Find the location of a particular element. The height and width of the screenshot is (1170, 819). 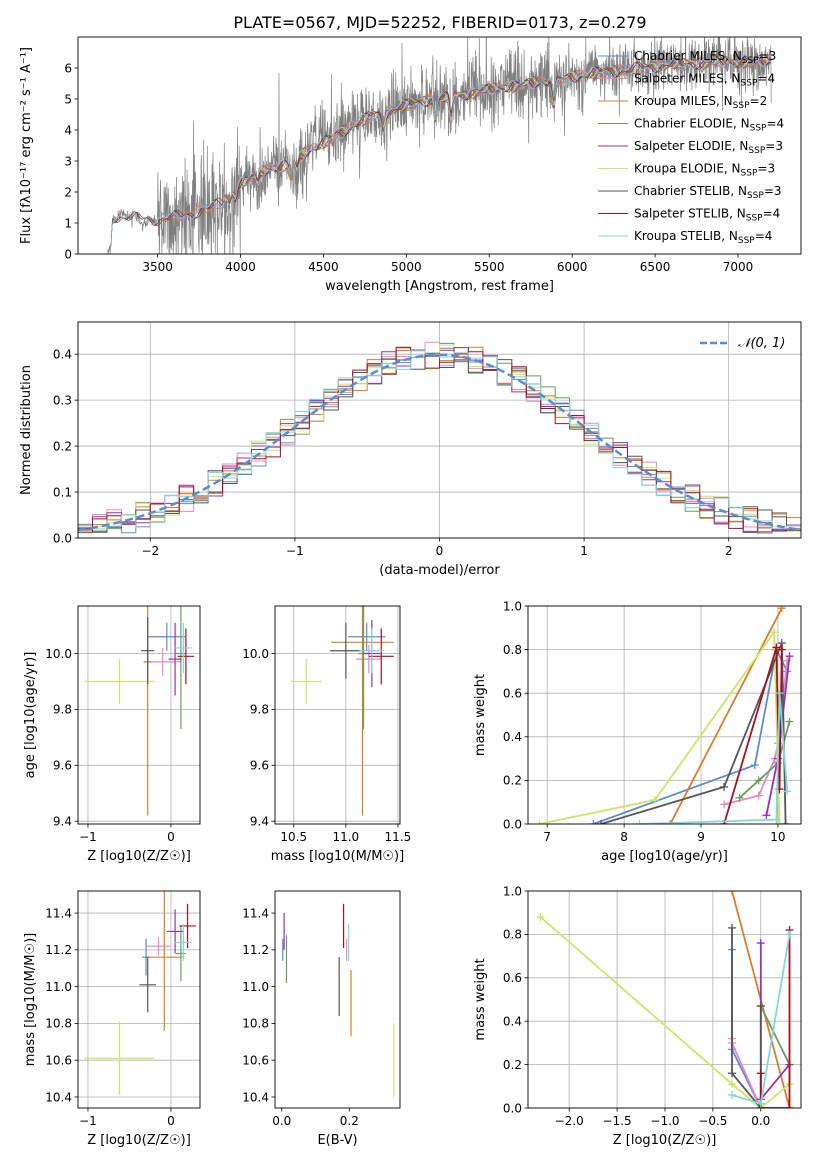

series-chabrier-miles is located at coordinates (746, 1026).